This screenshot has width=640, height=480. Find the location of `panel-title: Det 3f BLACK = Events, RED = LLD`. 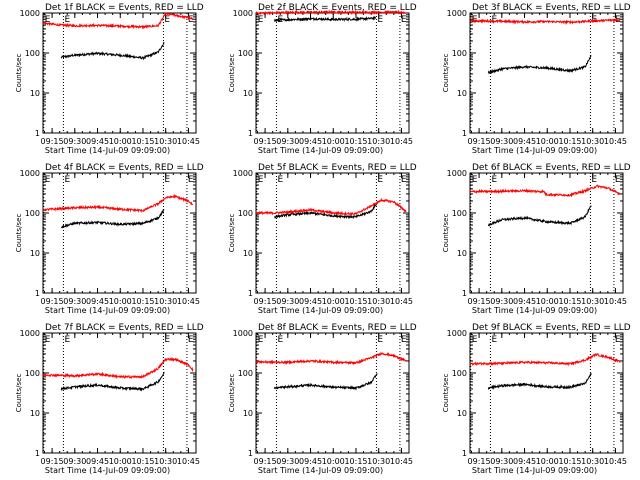

panel-title: Det 3f BLACK = Events, RED = LLD is located at coordinates (551, 8).